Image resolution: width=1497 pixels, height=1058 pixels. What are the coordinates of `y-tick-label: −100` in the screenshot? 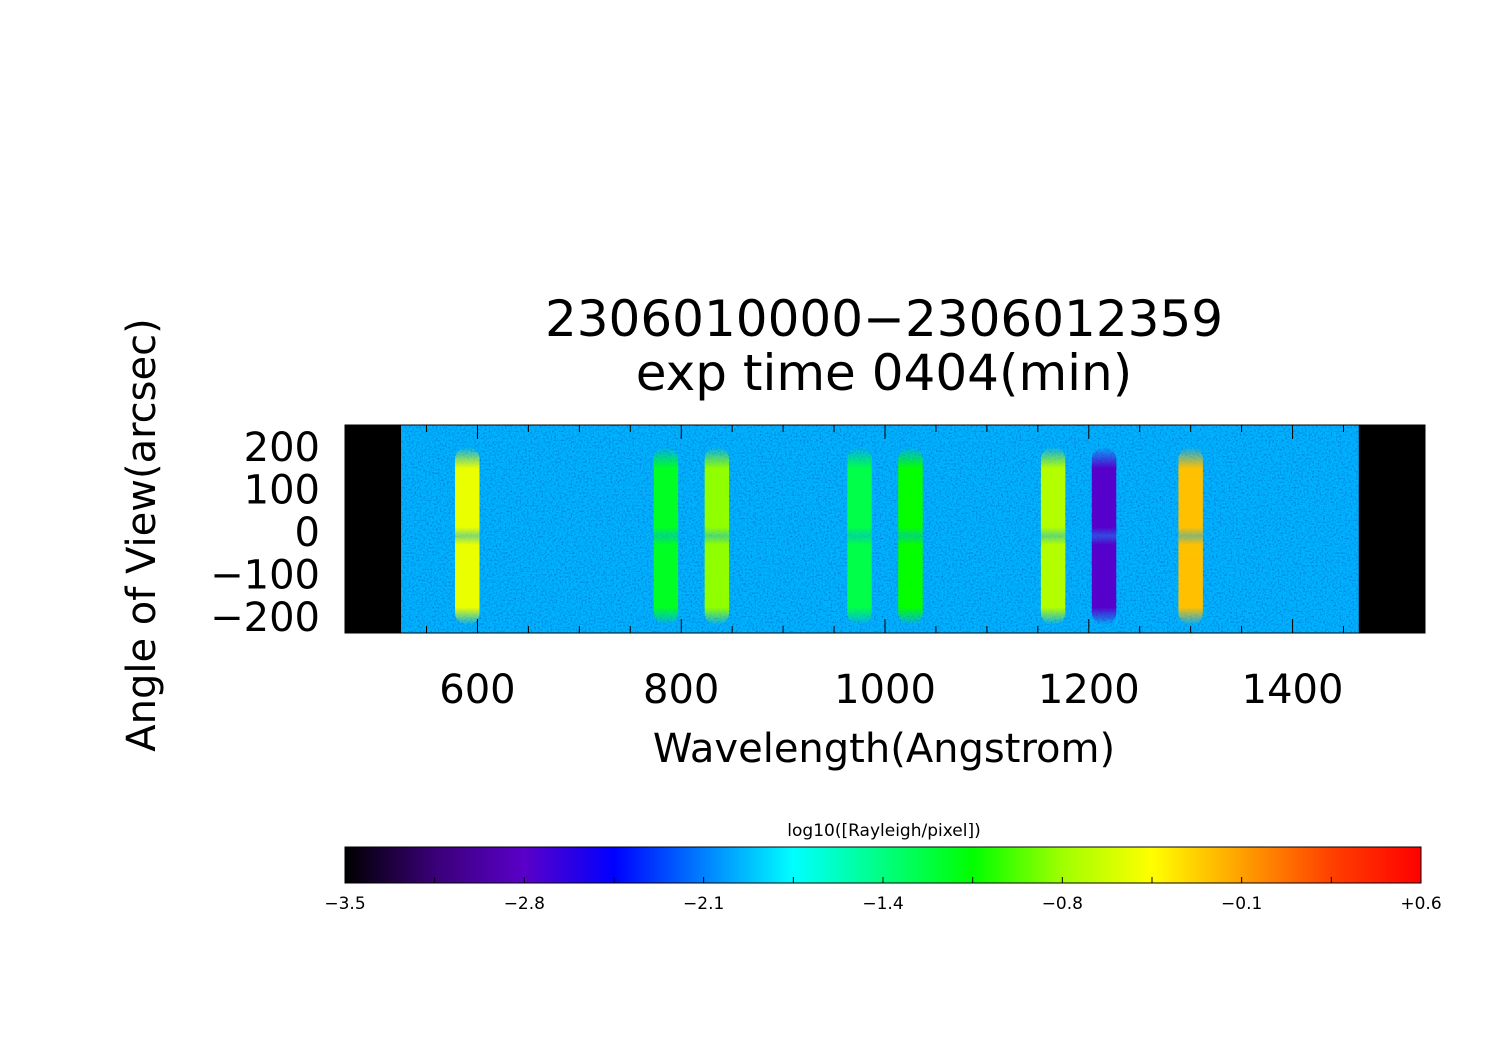 It's located at (265, 576).